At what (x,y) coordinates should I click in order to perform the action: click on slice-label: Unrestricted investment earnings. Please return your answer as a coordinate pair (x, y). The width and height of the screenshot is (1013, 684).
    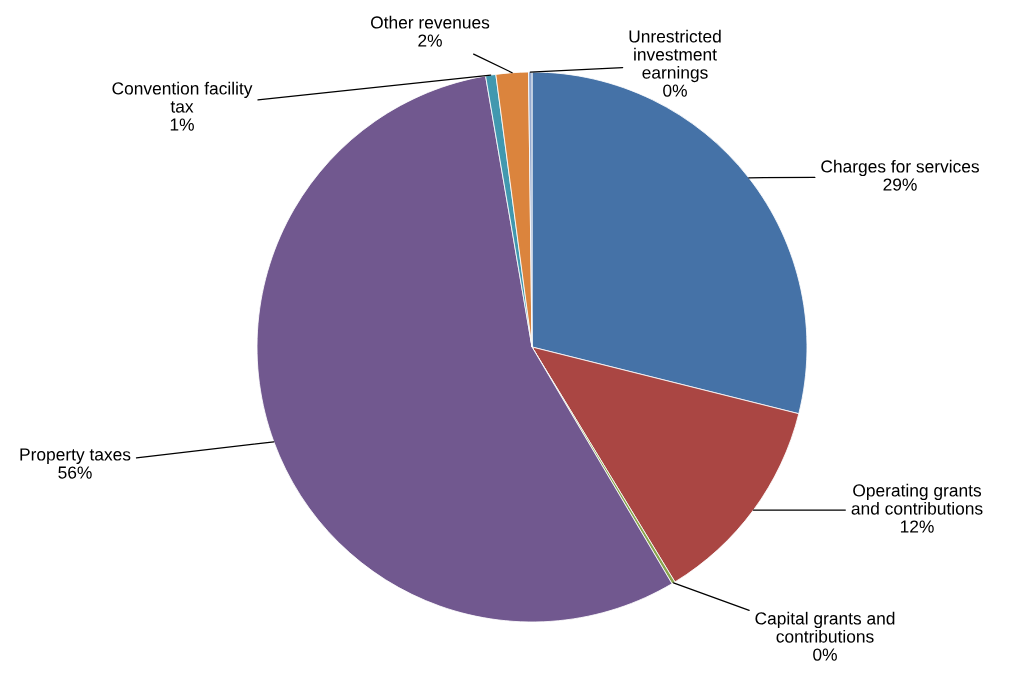
    Looking at the image, I should click on (675, 56).